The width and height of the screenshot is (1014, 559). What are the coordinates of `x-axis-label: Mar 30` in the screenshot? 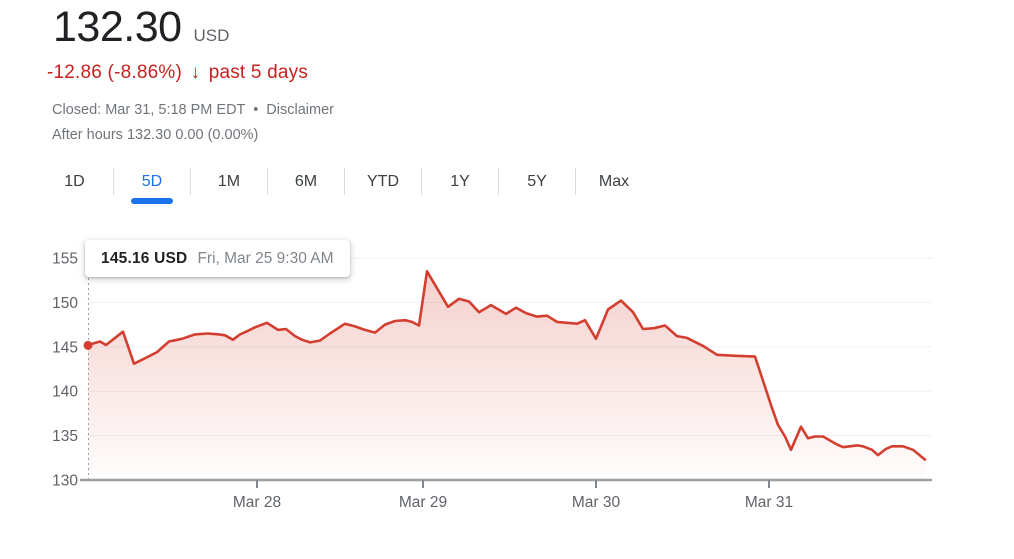 It's located at (596, 502).